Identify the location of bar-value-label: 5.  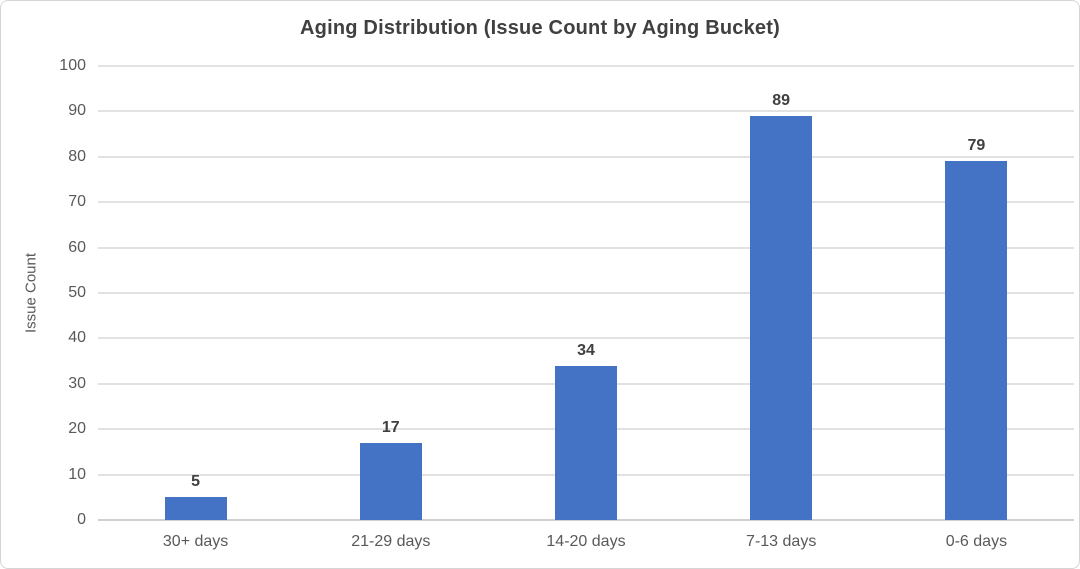
(196, 482).